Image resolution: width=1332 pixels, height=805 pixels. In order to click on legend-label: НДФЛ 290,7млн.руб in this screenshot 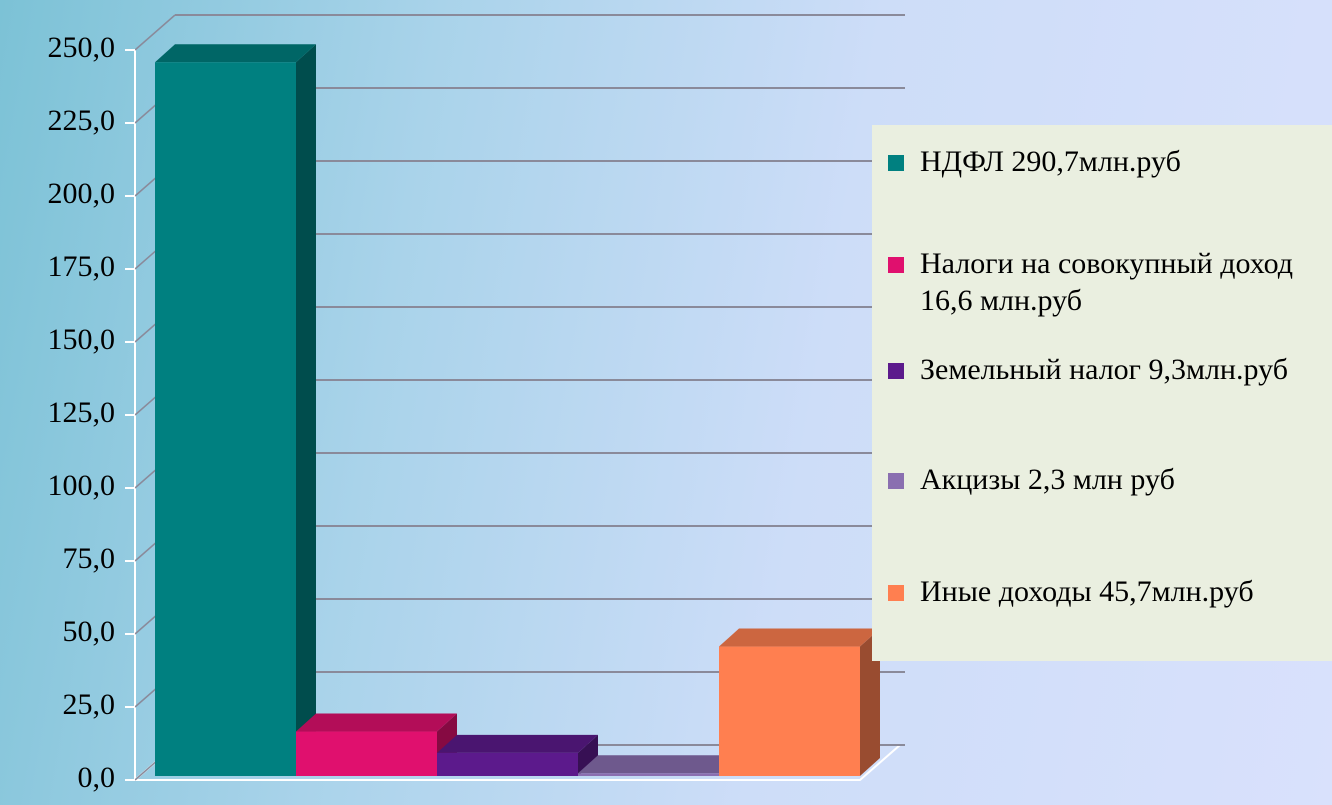, I will do `click(1050, 161)`.